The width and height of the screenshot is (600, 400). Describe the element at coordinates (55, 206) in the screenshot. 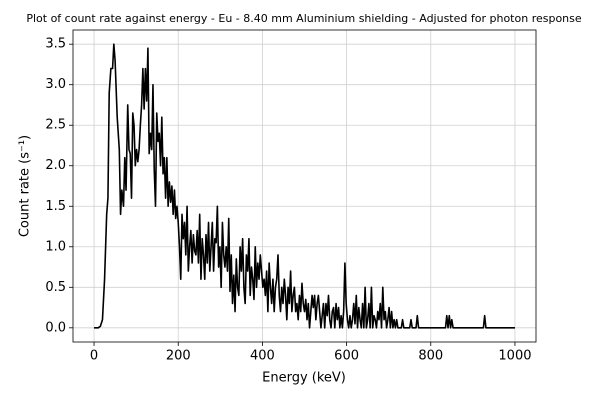

I see `y-tick-label: 1.5` at that location.